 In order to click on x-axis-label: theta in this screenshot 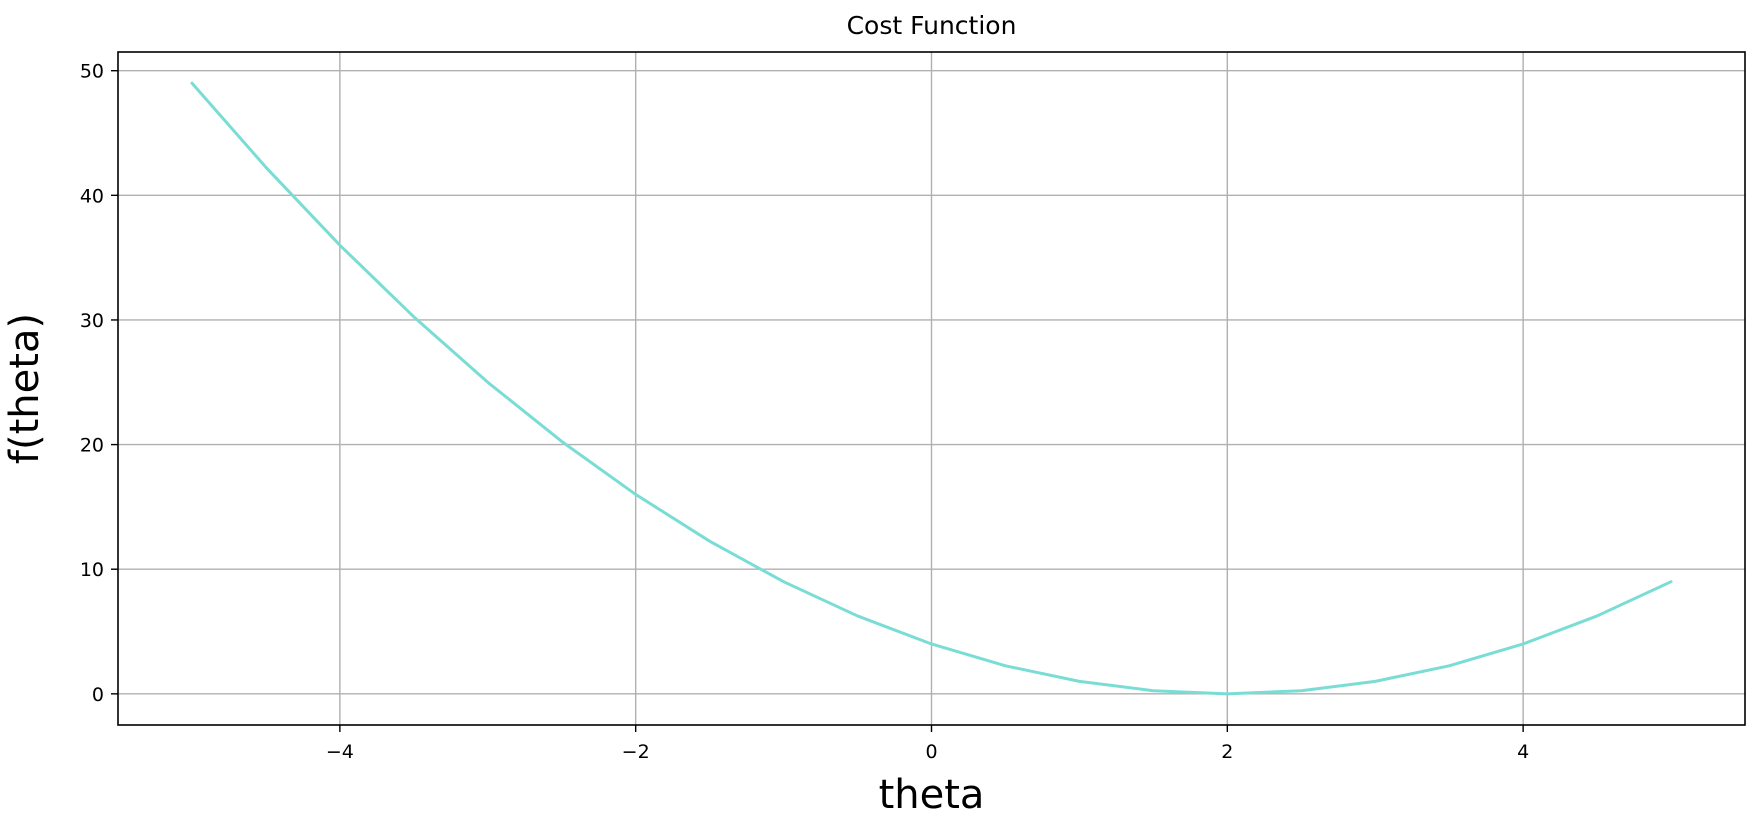, I will do `click(932, 795)`.